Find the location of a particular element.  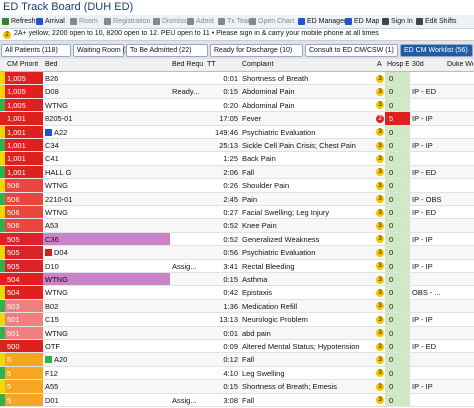

column-title: Duke We is located at coordinates (460, 64).